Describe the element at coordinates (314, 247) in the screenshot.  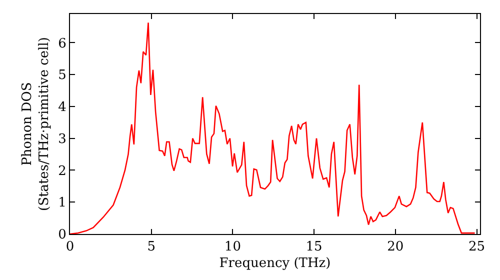
I see `x-tick-label: 15` at that location.